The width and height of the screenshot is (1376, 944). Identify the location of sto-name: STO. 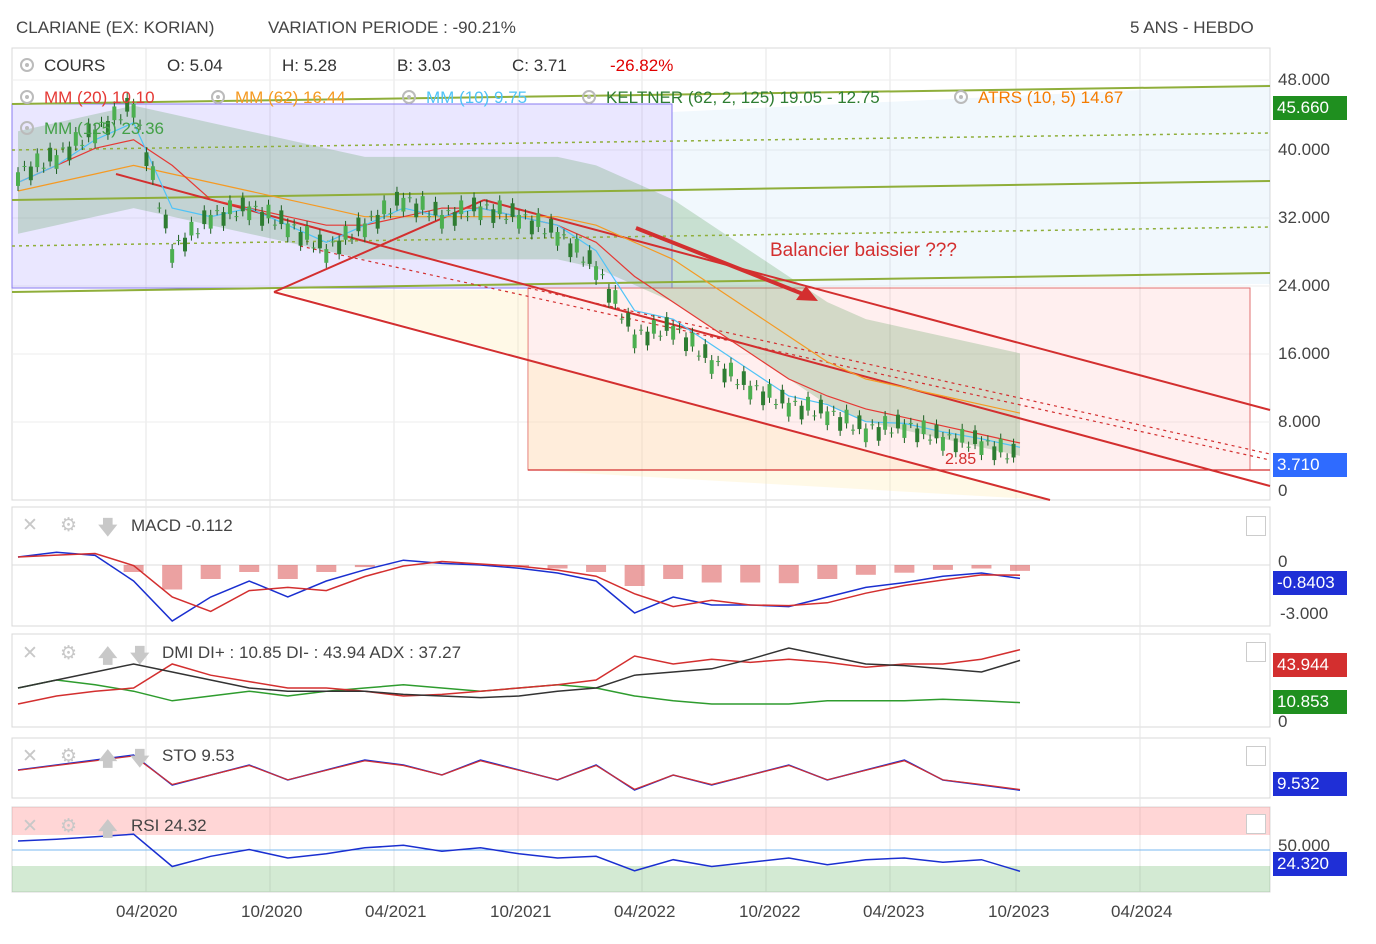
(179, 755).